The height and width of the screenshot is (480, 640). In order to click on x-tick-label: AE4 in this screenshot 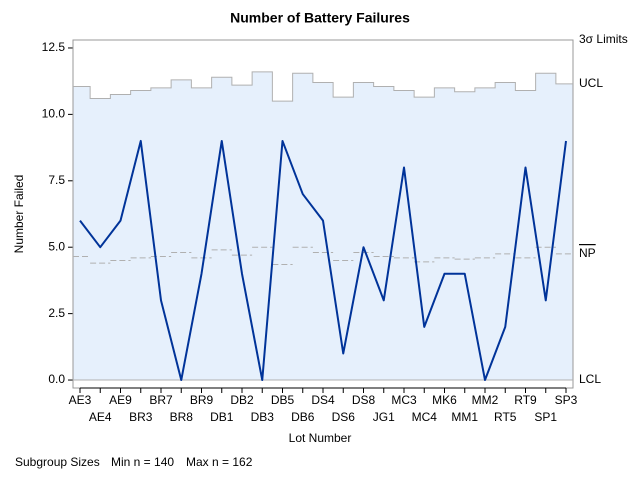, I will do `click(100, 417)`.